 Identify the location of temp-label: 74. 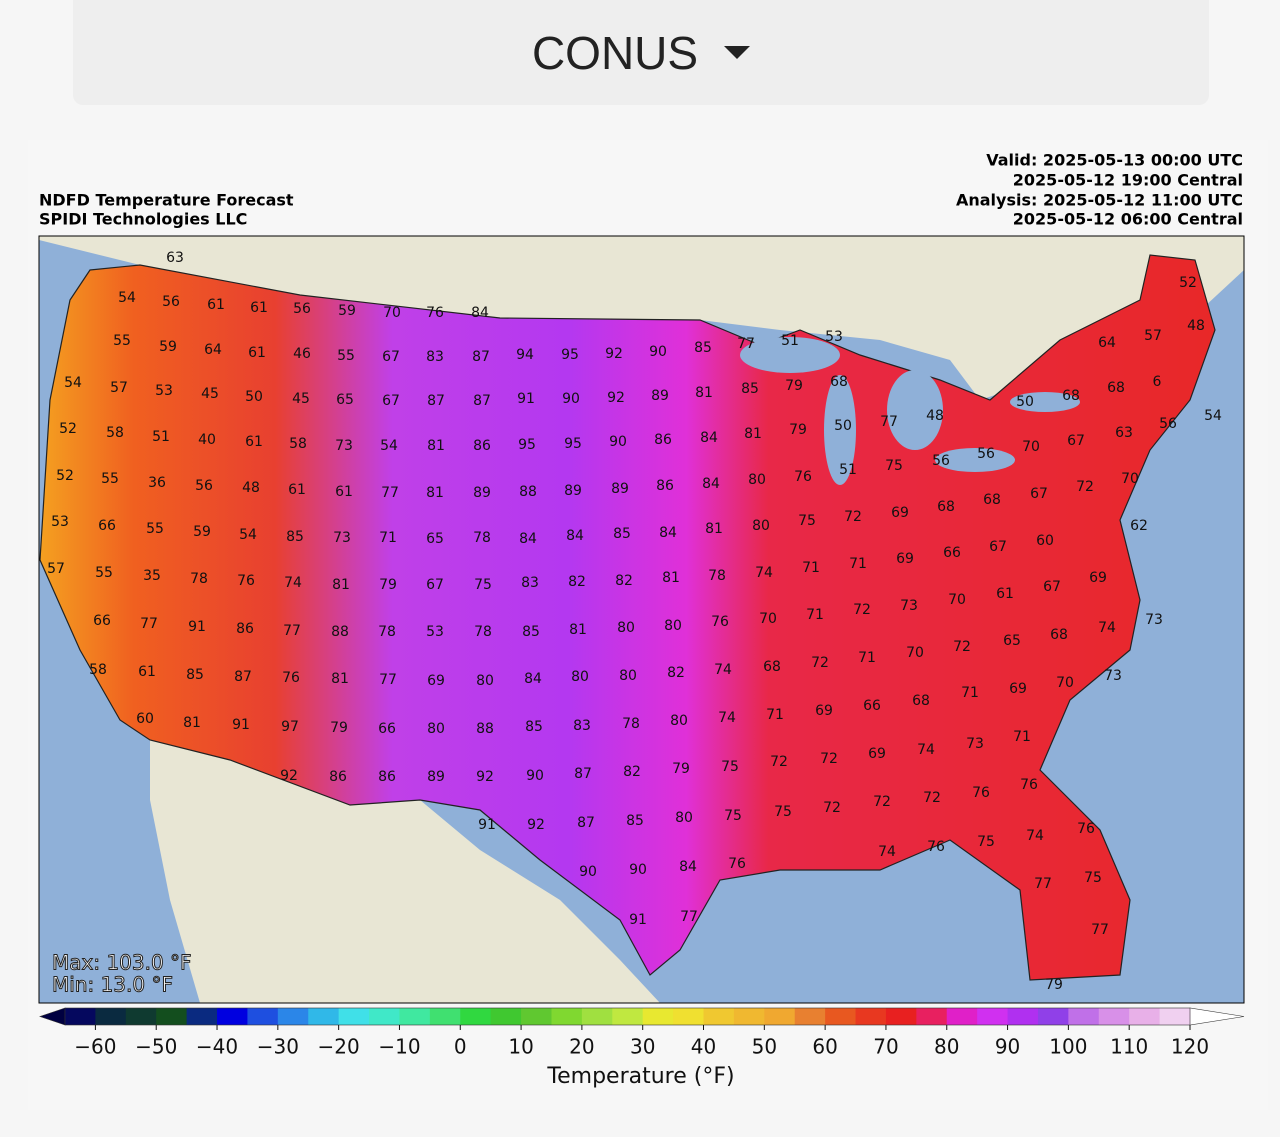
(887, 852).